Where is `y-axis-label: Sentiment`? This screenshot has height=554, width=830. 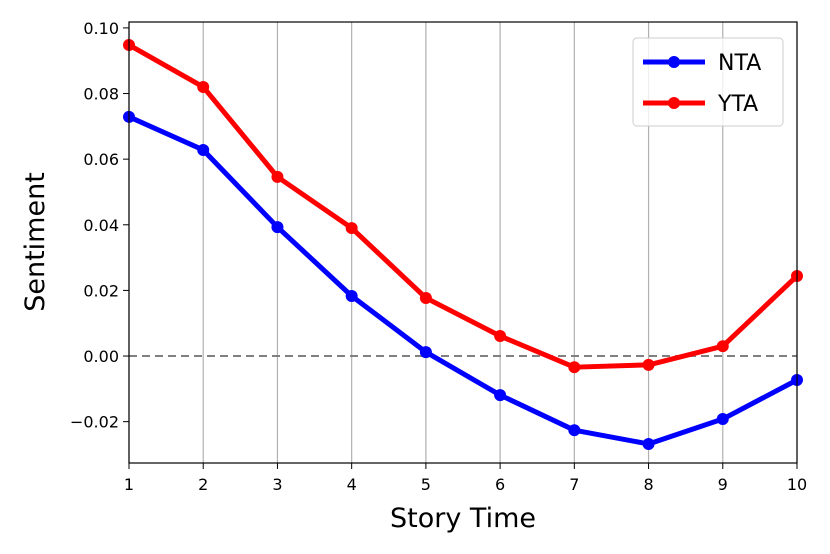 y-axis-label: Sentiment is located at coordinates (35, 242).